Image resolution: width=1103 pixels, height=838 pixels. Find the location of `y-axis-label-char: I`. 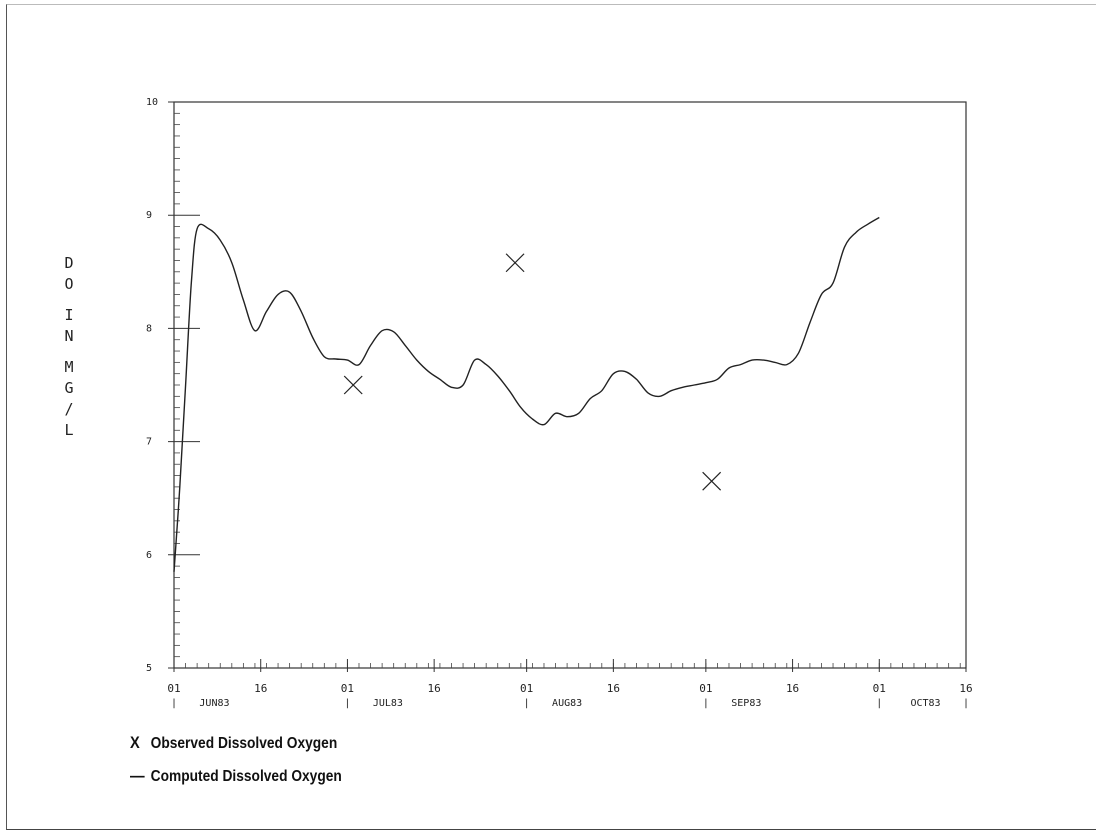

y-axis-label-char: I is located at coordinates (69, 315).